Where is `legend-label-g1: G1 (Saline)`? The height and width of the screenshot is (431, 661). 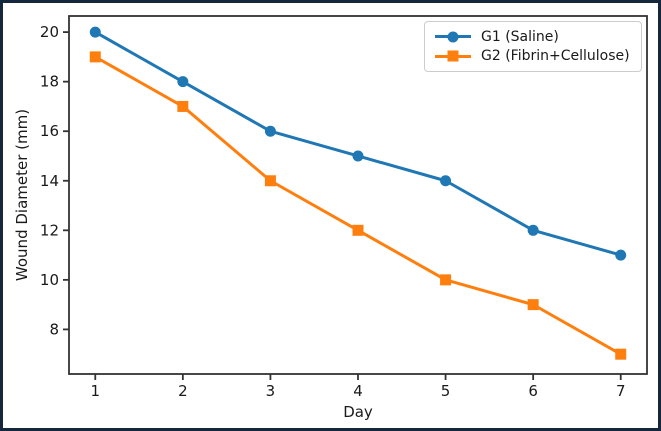
legend-label-g1: G1 (Saline) is located at coordinates (520, 36).